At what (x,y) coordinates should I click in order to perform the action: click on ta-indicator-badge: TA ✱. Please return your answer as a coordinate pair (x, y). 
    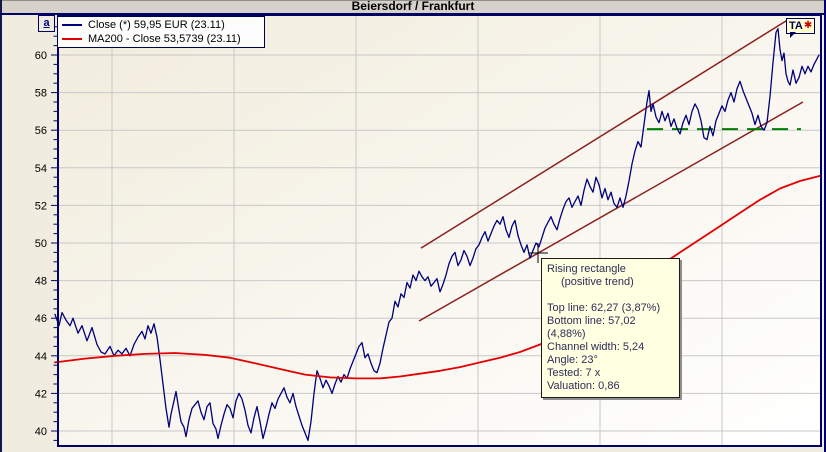
    Looking at the image, I should click on (801, 28).